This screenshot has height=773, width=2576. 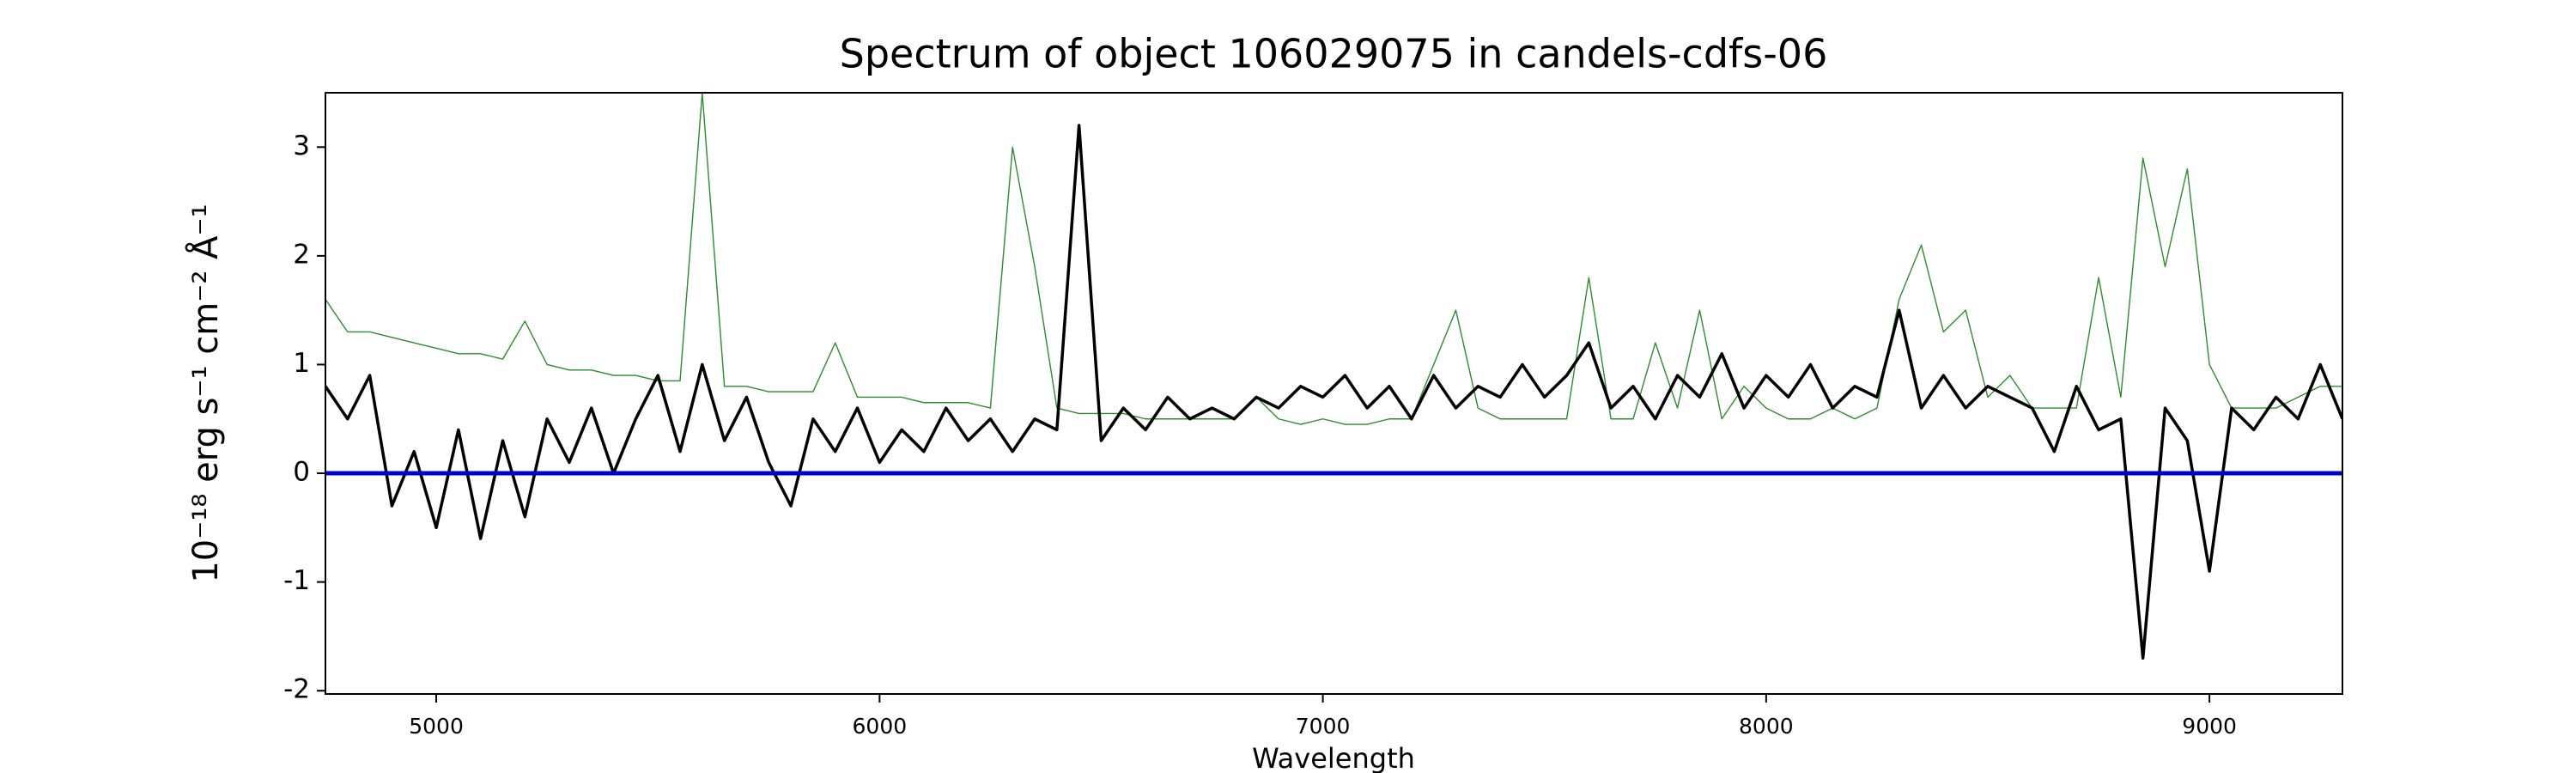 What do you see at coordinates (1323, 726) in the screenshot?
I see `x-tick-label: 7000` at bounding box center [1323, 726].